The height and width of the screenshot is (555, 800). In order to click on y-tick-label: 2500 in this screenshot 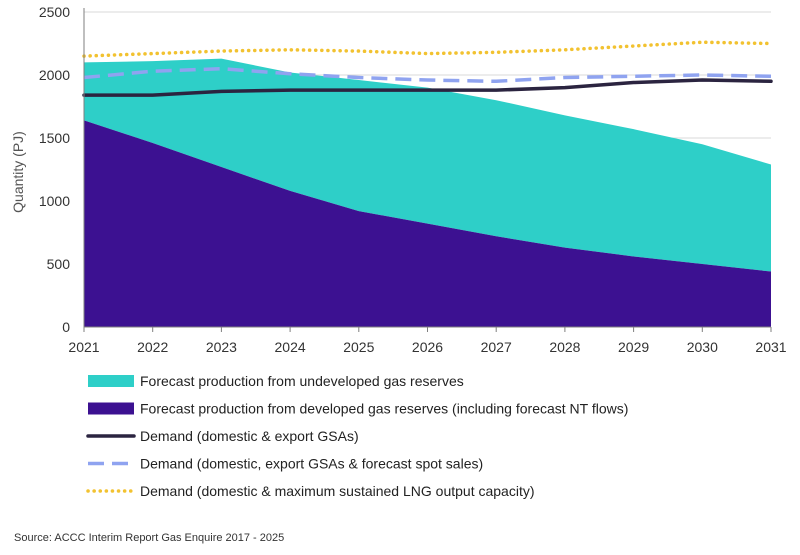, I will do `click(54, 12)`.